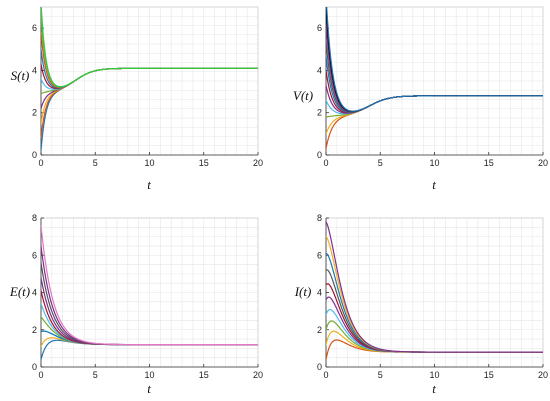 This screenshot has height=401, width=550. What do you see at coordinates (434, 388) in the screenshot?
I see `xlabel-I: t` at bounding box center [434, 388].